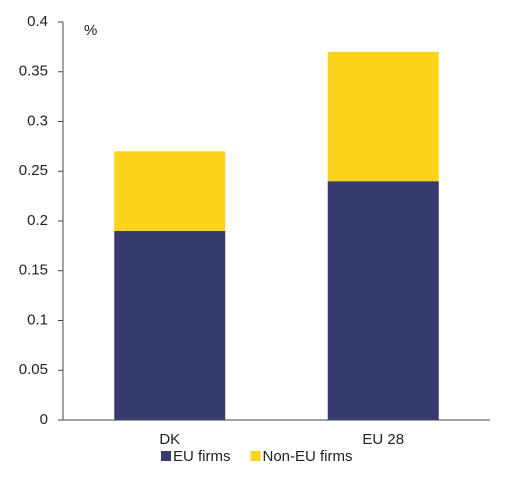 Image resolution: width=505 pixels, height=490 pixels. What do you see at coordinates (37, 21) in the screenshot?
I see `y-tick-label: 0.4` at bounding box center [37, 21].